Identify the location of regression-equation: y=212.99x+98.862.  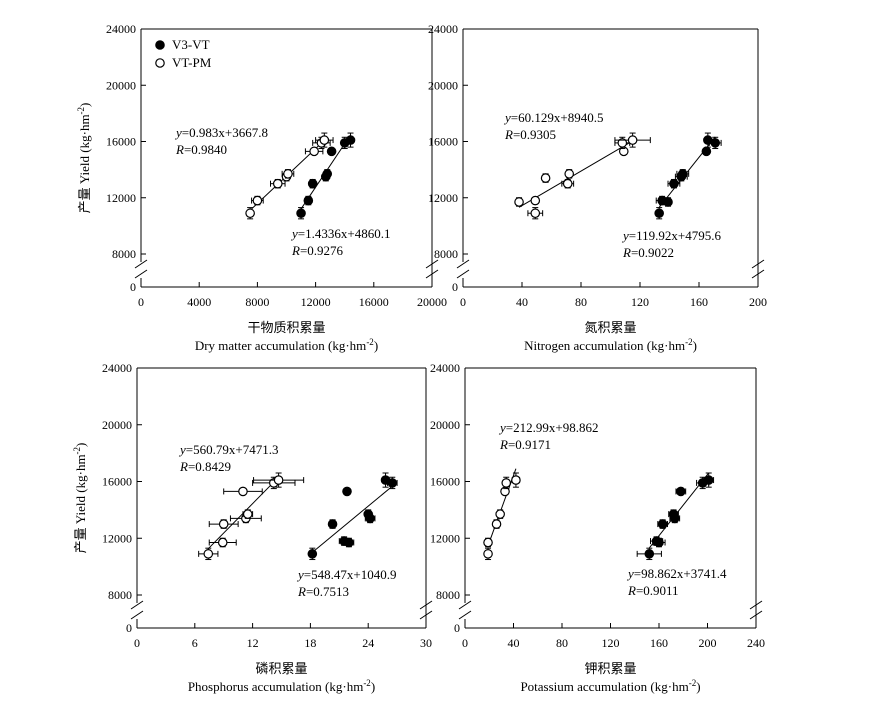
(548, 427).